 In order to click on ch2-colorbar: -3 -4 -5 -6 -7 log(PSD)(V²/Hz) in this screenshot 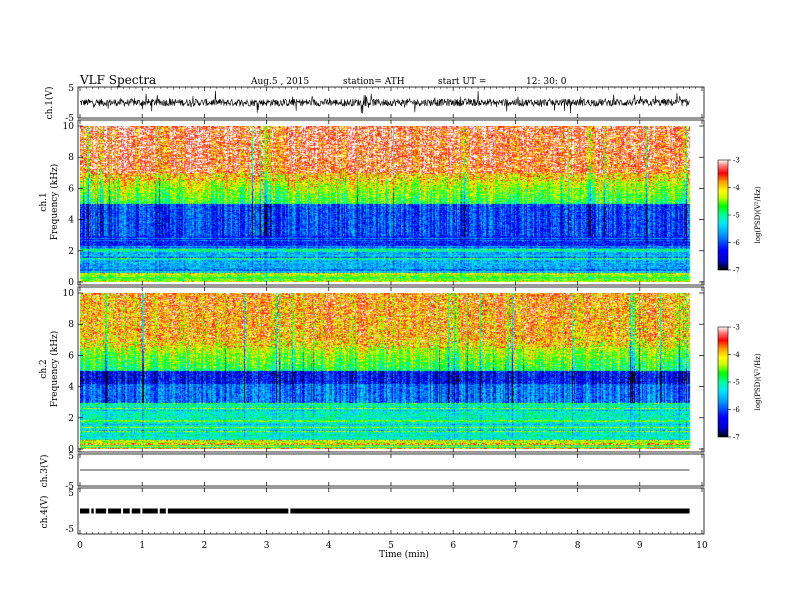, I will do `click(739, 383)`.